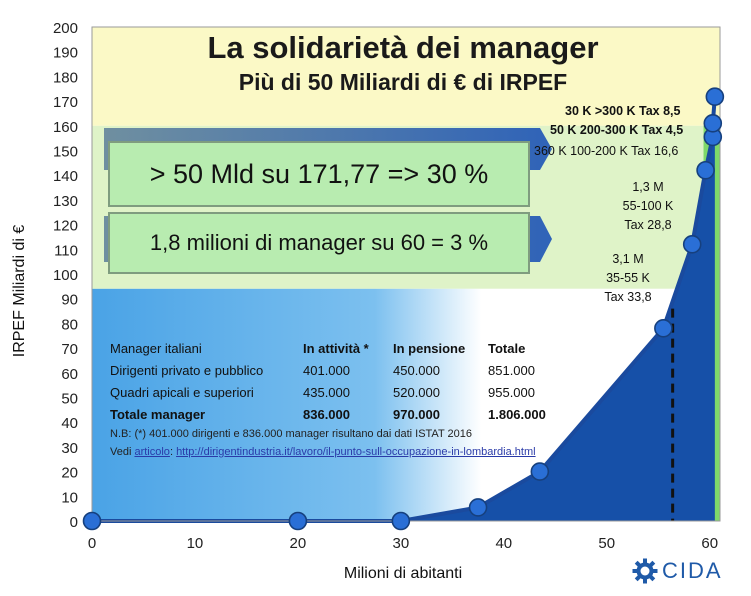  Describe the element at coordinates (69, 300) in the screenshot. I see `y-tick-label: 90` at that location.